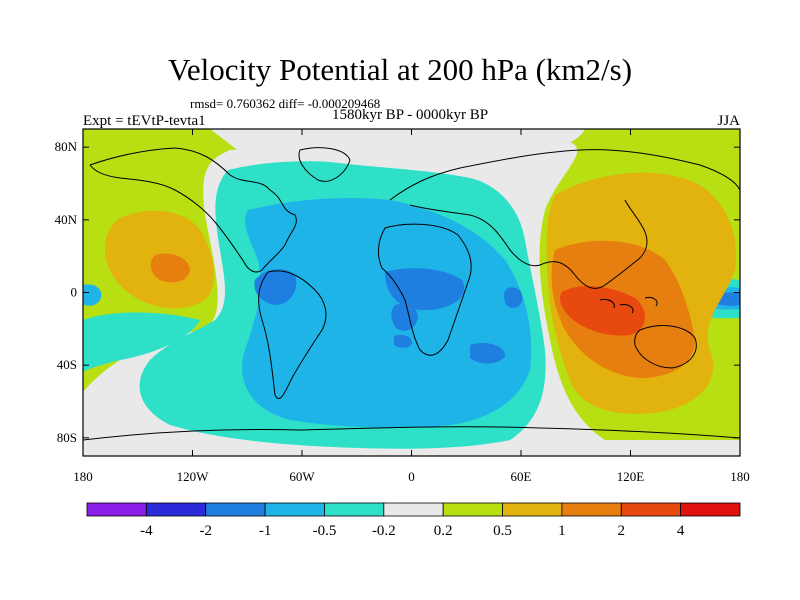 The height and width of the screenshot is (600, 800). What do you see at coordinates (564, 219) in the screenshot?
I see `eurasia-coast` at bounding box center [564, 219].